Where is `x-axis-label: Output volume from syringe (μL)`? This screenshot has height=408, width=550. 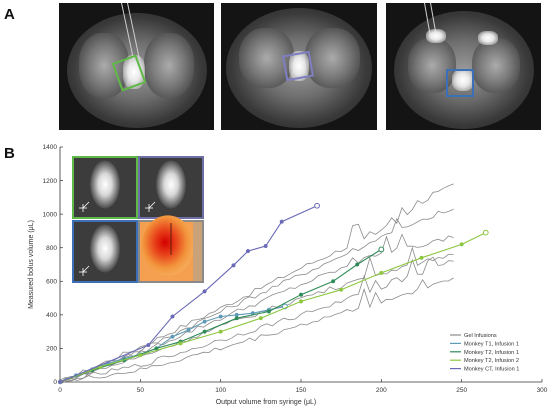 x-axis-label: Output volume from syringe (μL) is located at coordinates (266, 402).